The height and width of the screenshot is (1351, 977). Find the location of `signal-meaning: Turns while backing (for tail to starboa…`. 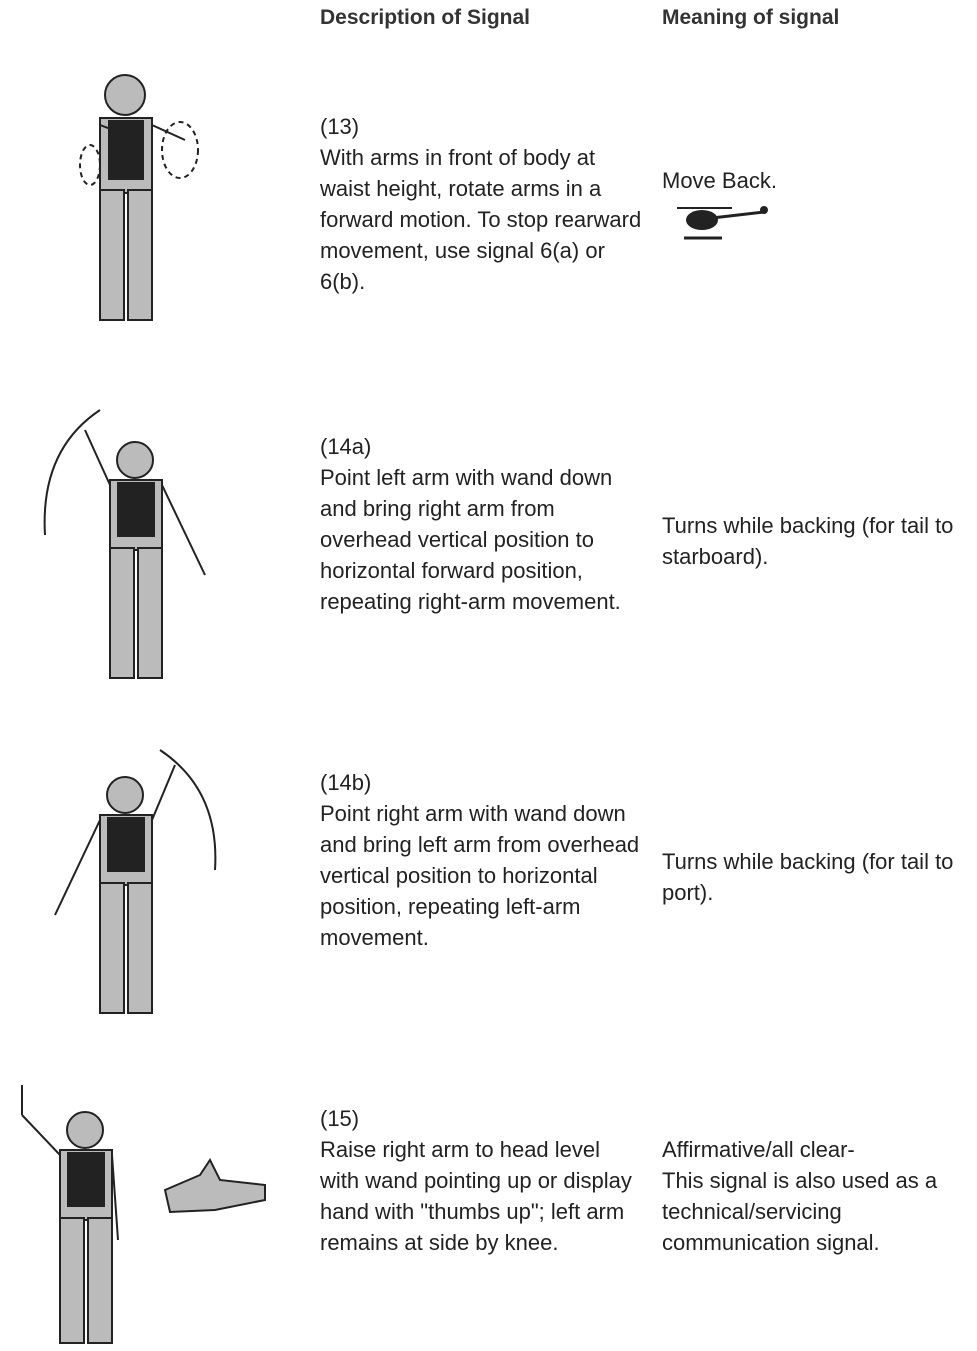

signal-meaning: Turns while backing (for tail to starboa… is located at coordinates (818, 541).